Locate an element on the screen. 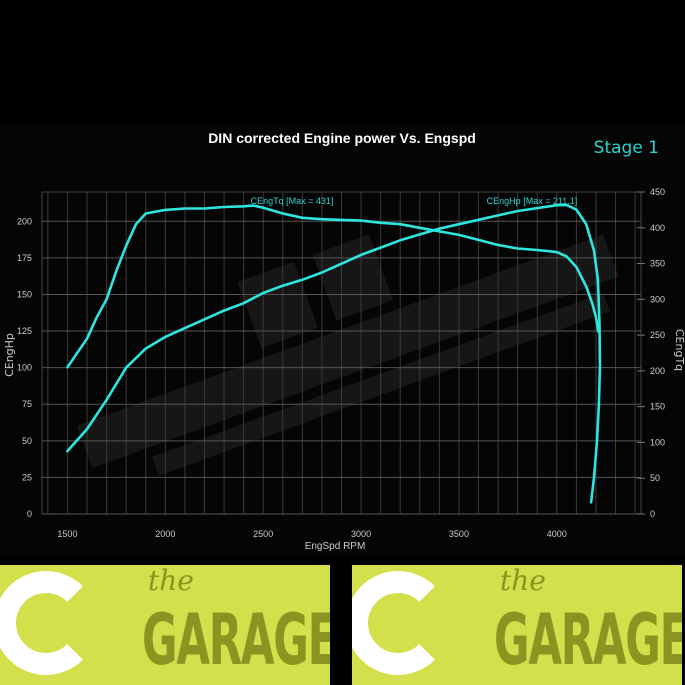 This screenshot has width=685, height=685. y-tick-label-right: 150 is located at coordinates (657, 407).